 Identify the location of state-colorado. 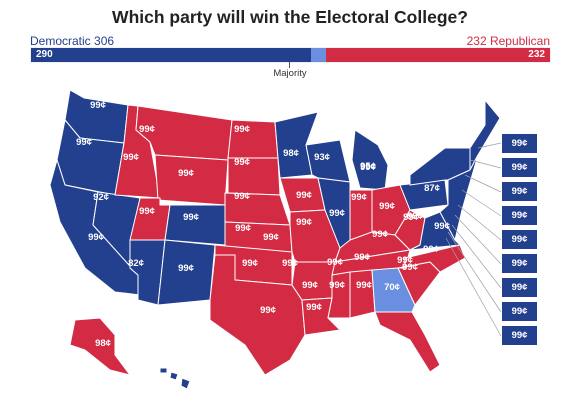
(195, 225).